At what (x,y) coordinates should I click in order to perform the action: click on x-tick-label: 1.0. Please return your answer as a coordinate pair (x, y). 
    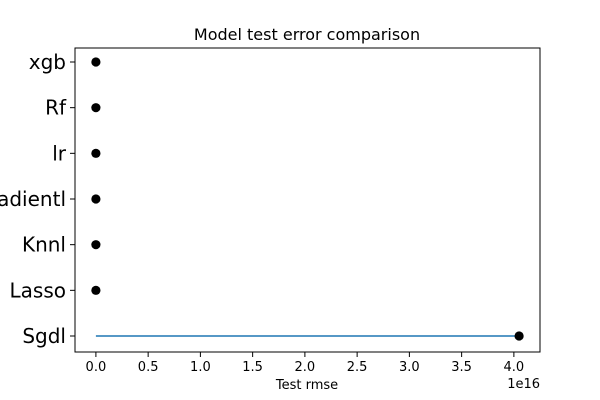
    Looking at the image, I should click on (200, 367).